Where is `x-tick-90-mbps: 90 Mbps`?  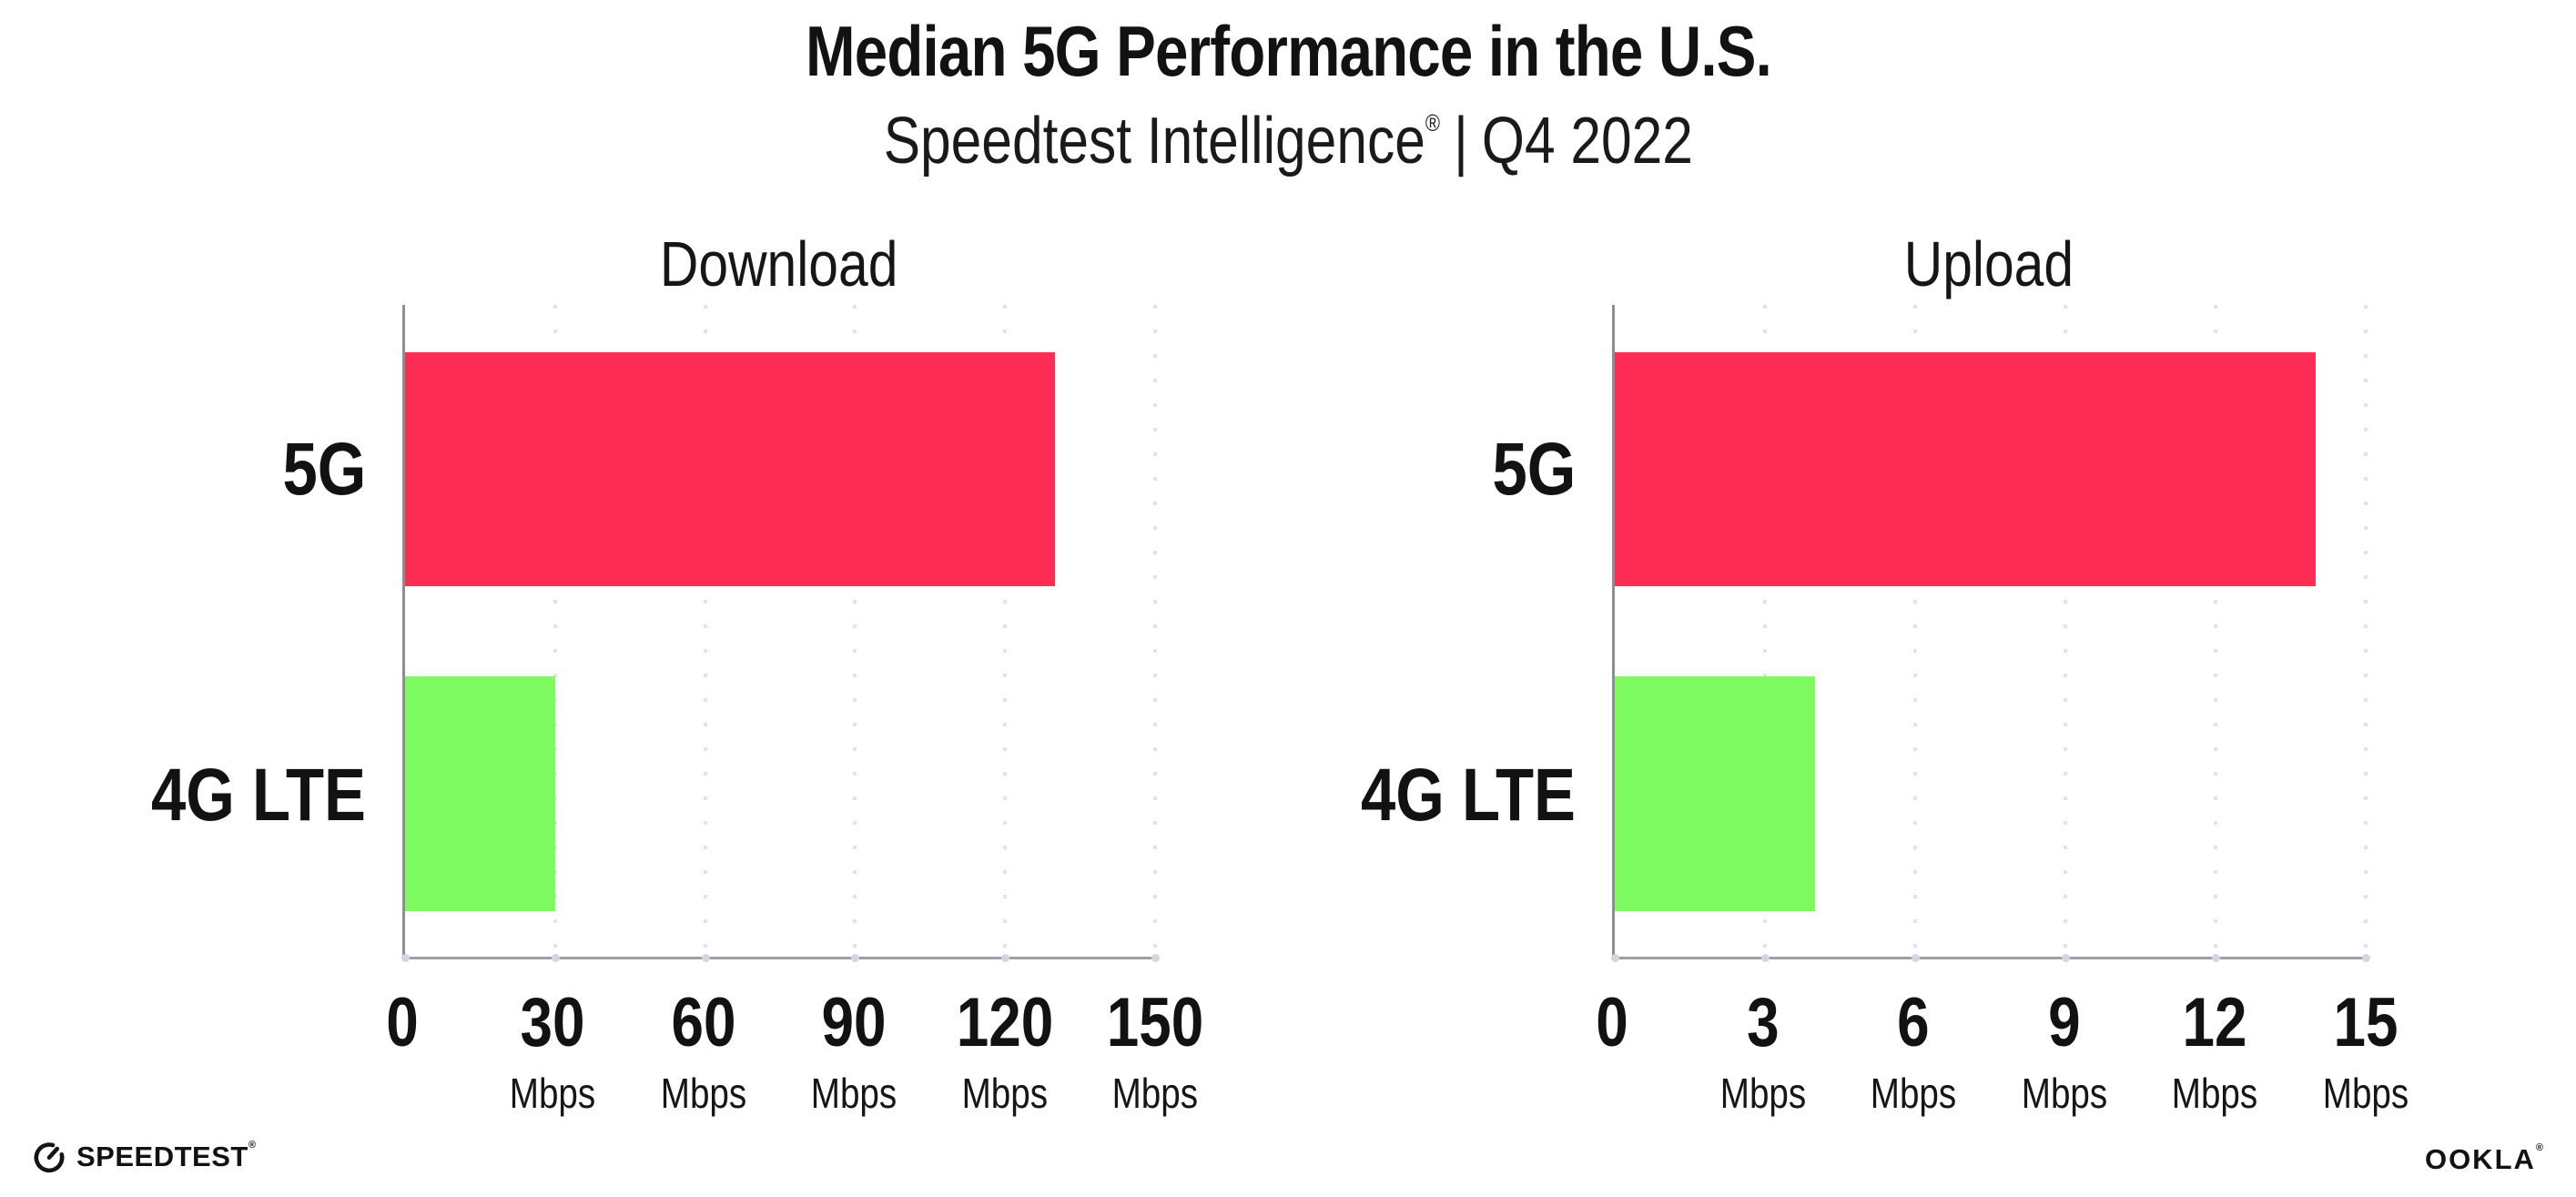
x-tick-90-mbps: 90 Mbps is located at coordinates (854, 1052).